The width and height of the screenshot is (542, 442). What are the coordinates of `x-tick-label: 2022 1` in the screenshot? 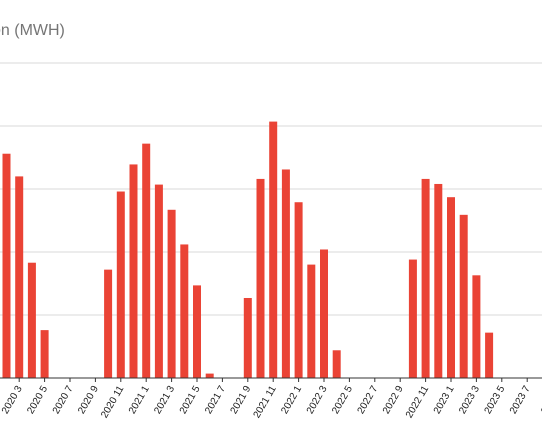 It's located at (291, 400).